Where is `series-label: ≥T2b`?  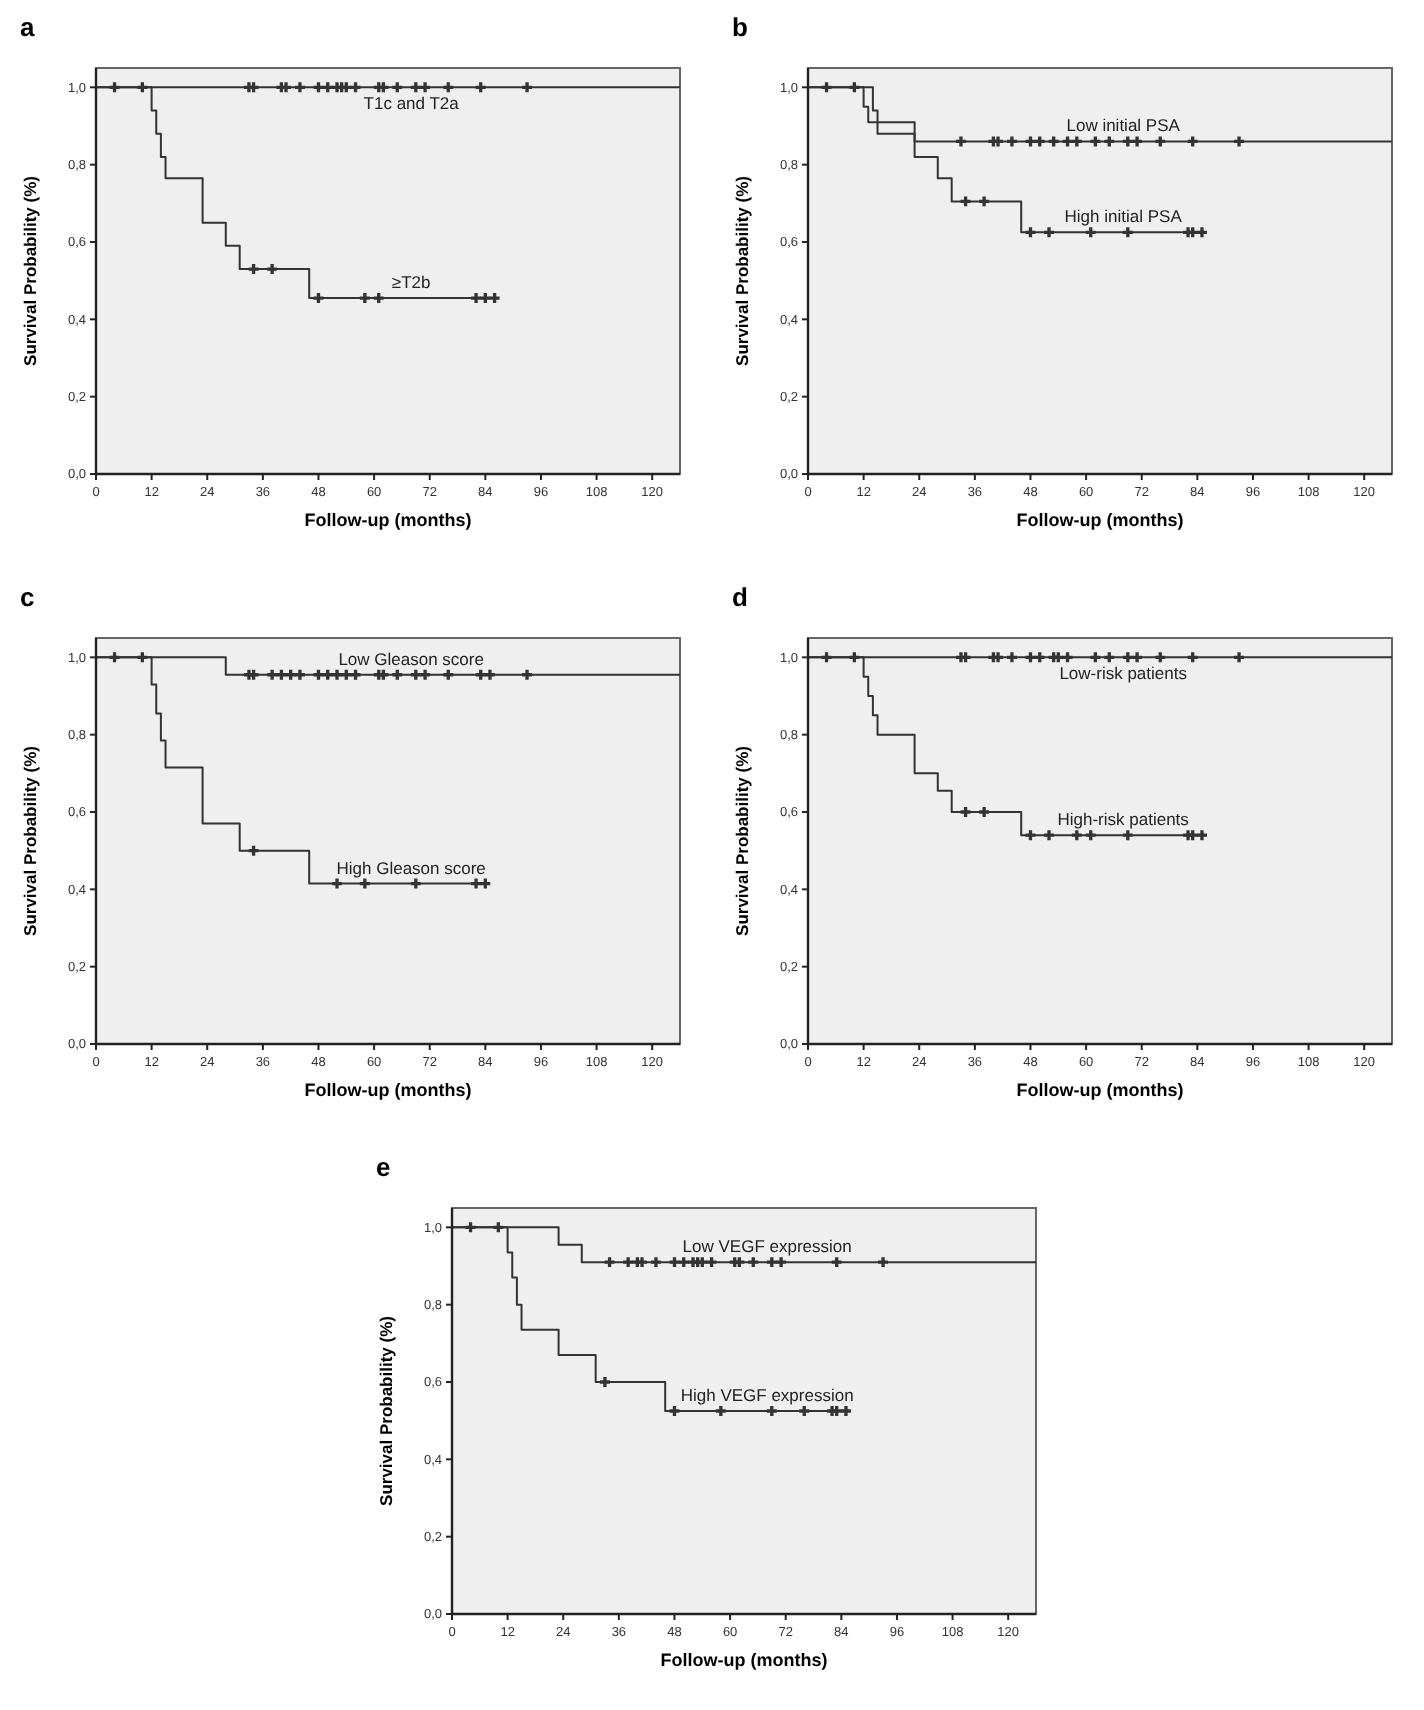
series-label: ≥T2b is located at coordinates (411, 282).